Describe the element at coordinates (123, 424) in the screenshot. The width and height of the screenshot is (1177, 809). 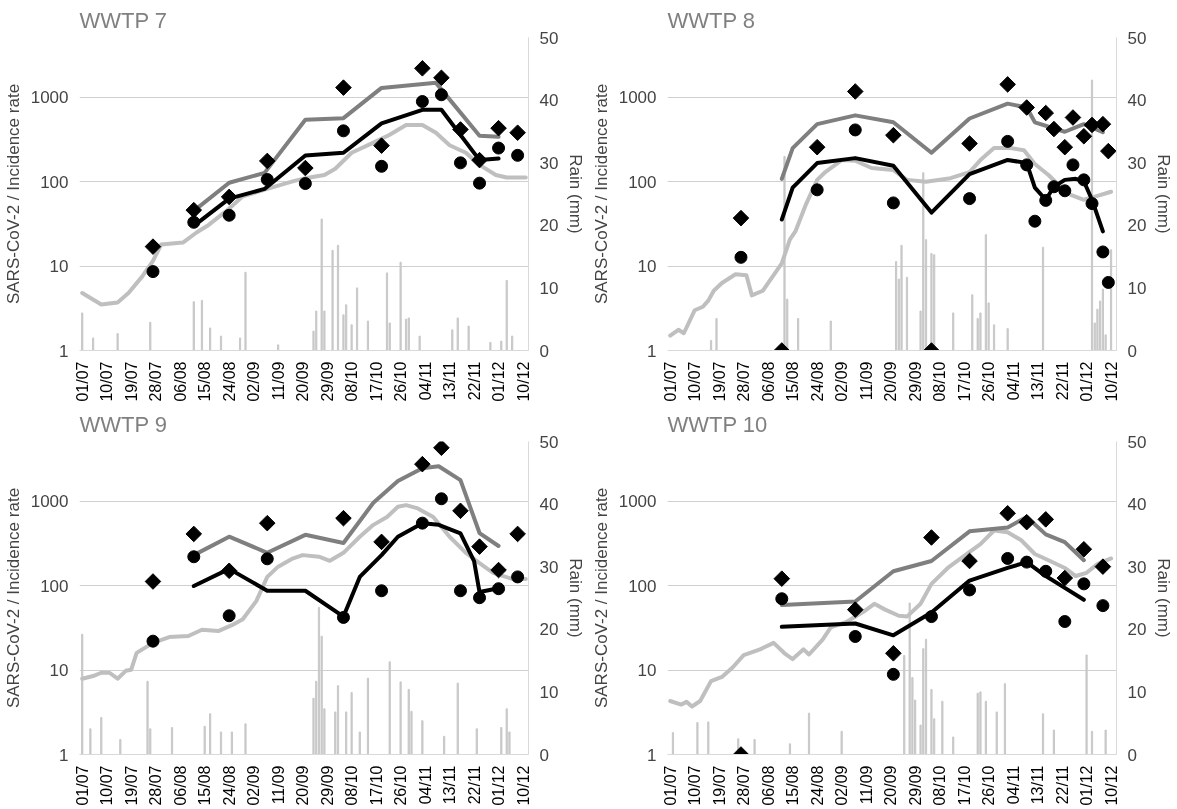
I see `chart-title: WWTP 9` at that location.